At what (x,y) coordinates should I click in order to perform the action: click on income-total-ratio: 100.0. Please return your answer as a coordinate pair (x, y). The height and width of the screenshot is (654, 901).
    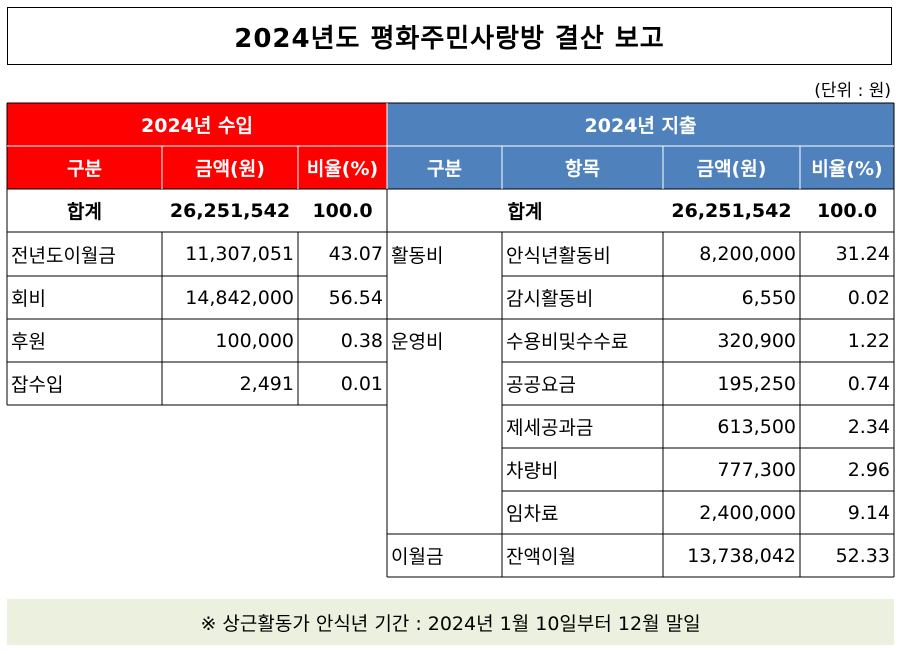
    Looking at the image, I should click on (342, 210).